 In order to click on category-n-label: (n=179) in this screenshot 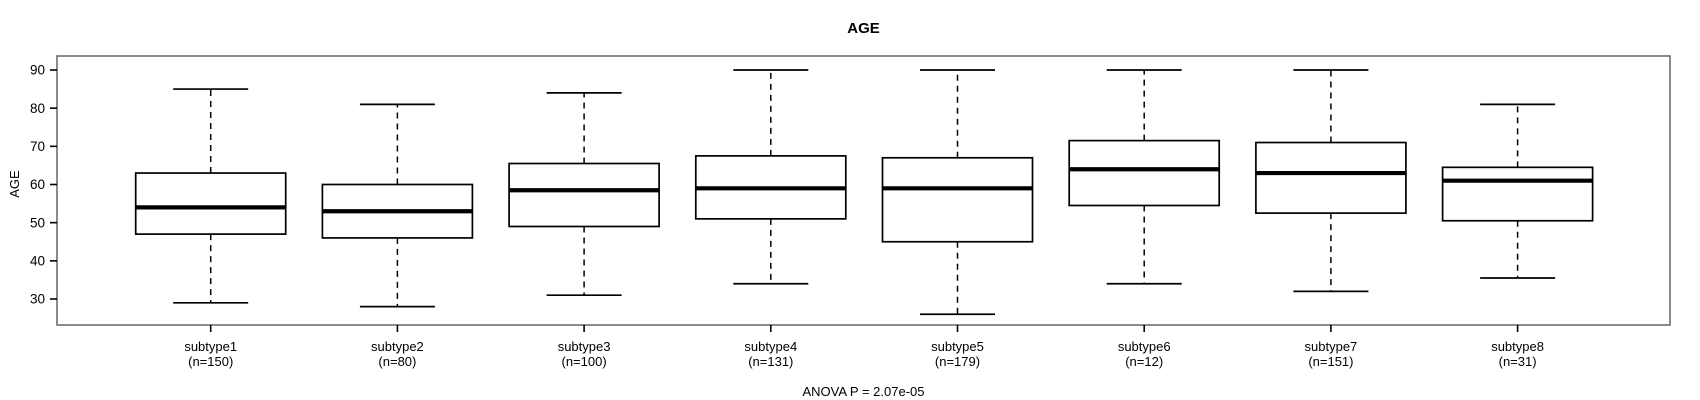, I will do `click(957, 361)`.